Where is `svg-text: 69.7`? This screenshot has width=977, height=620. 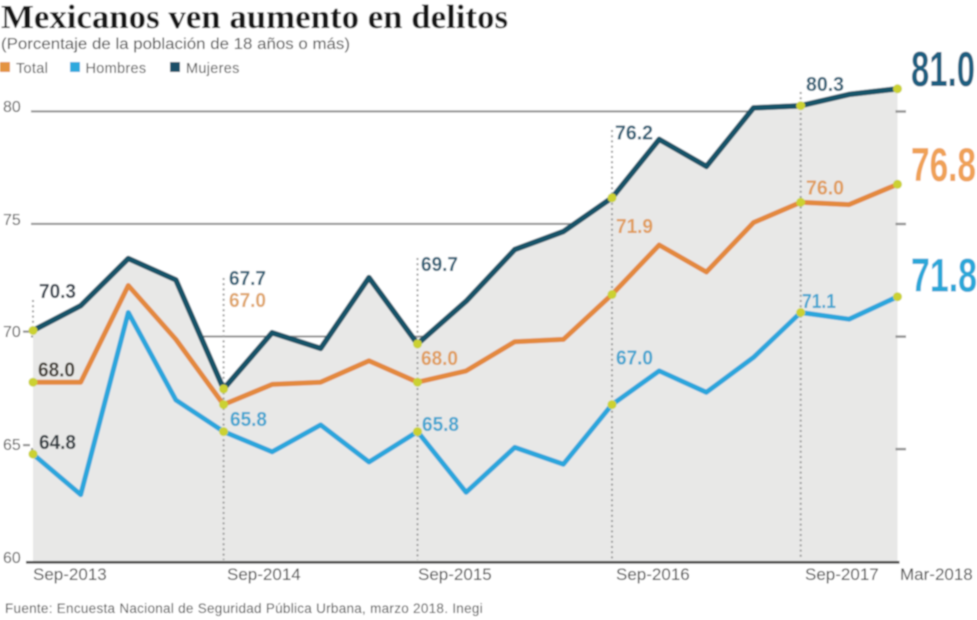 svg-text: 69.7 is located at coordinates (439, 265).